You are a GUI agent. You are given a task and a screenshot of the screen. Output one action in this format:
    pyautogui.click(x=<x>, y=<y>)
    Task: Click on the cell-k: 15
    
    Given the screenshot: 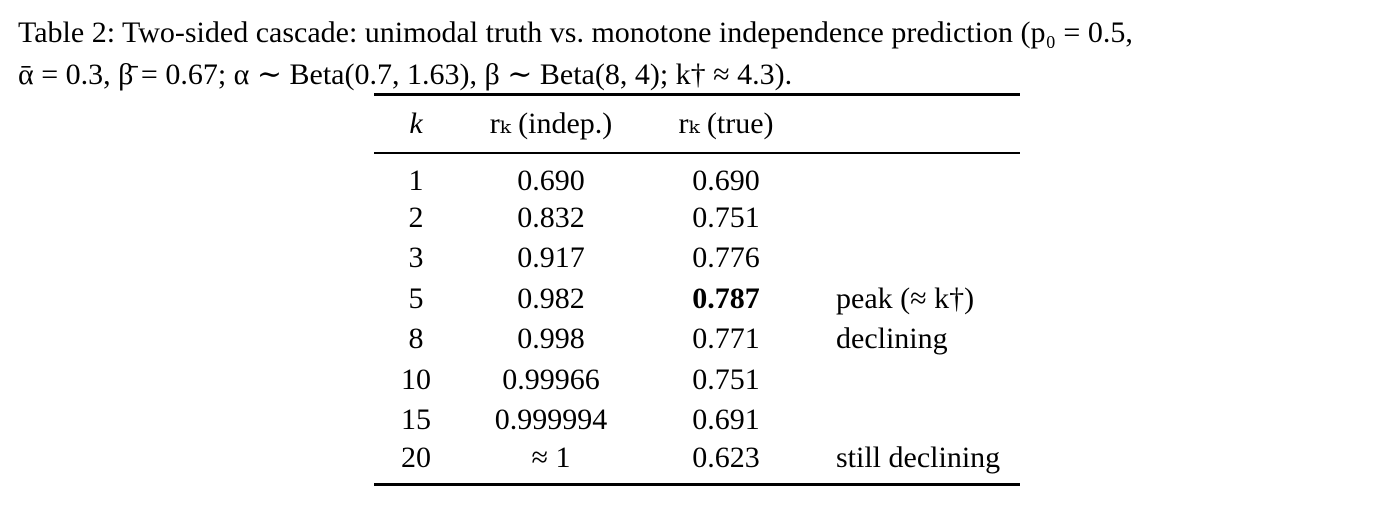 What is the action you would take?
    pyautogui.click(x=416, y=420)
    